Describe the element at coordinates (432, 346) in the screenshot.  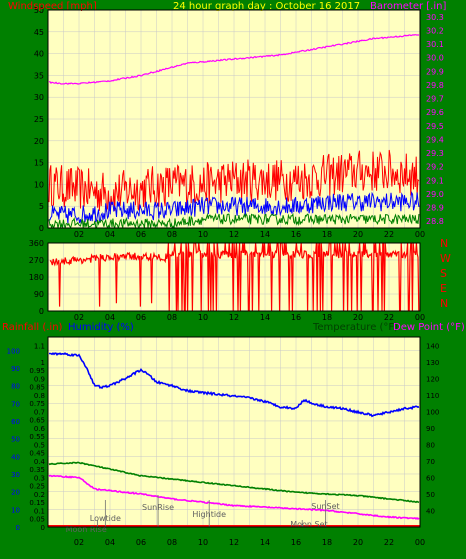
I see `temperature-tick-label: 140` at that location.